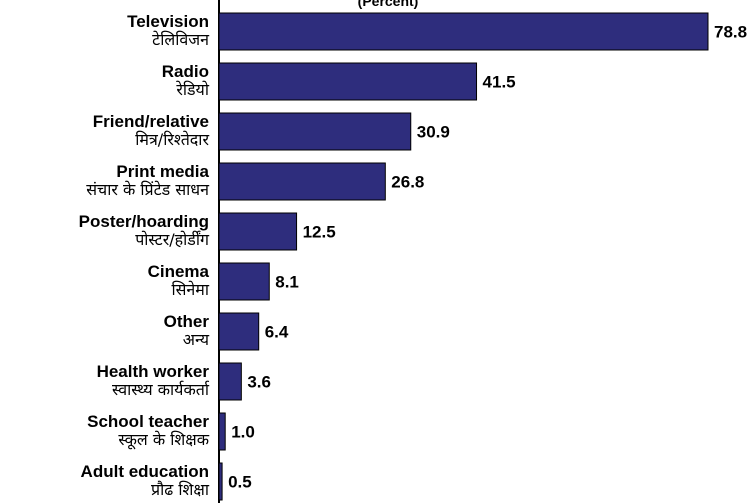 This screenshot has height=503, width=755. What do you see at coordinates (277, 332) in the screenshot?
I see `value-label: 6.4` at bounding box center [277, 332].